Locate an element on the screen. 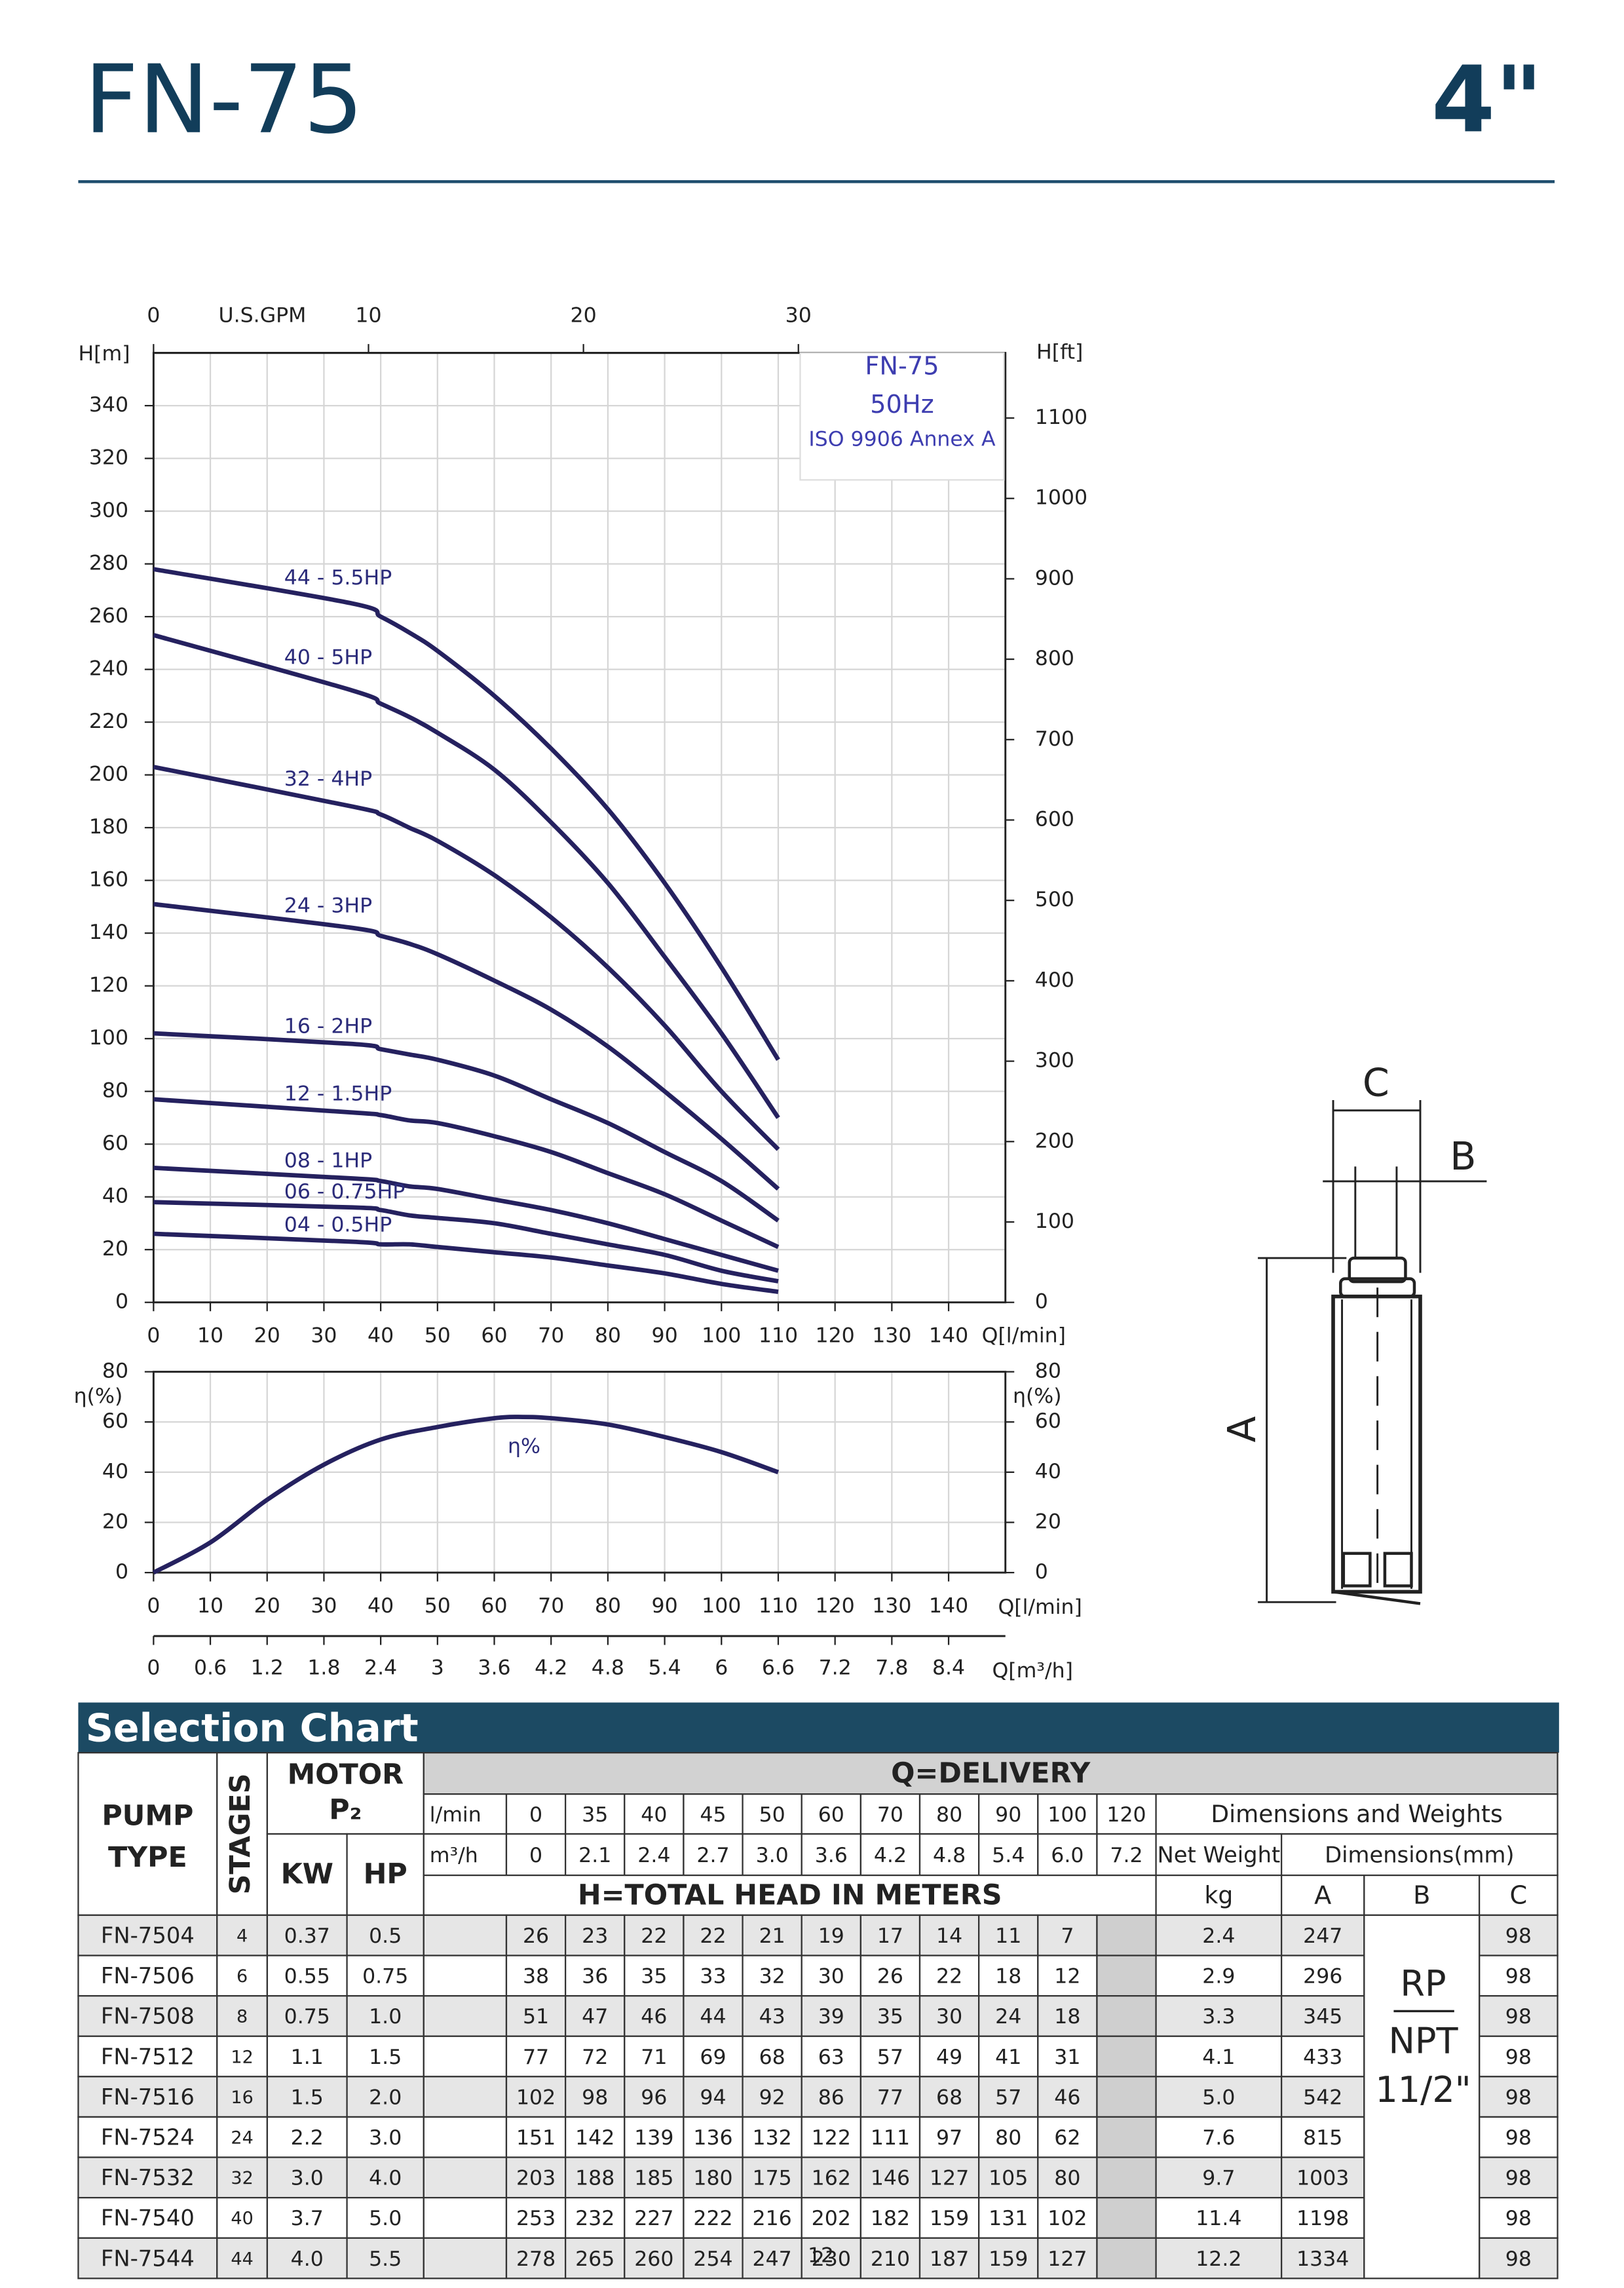 Image resolution: width=1624 pixels, height=2288 pixels. x3-tick-label: 1.2 is located at coordinates (267, 1668).